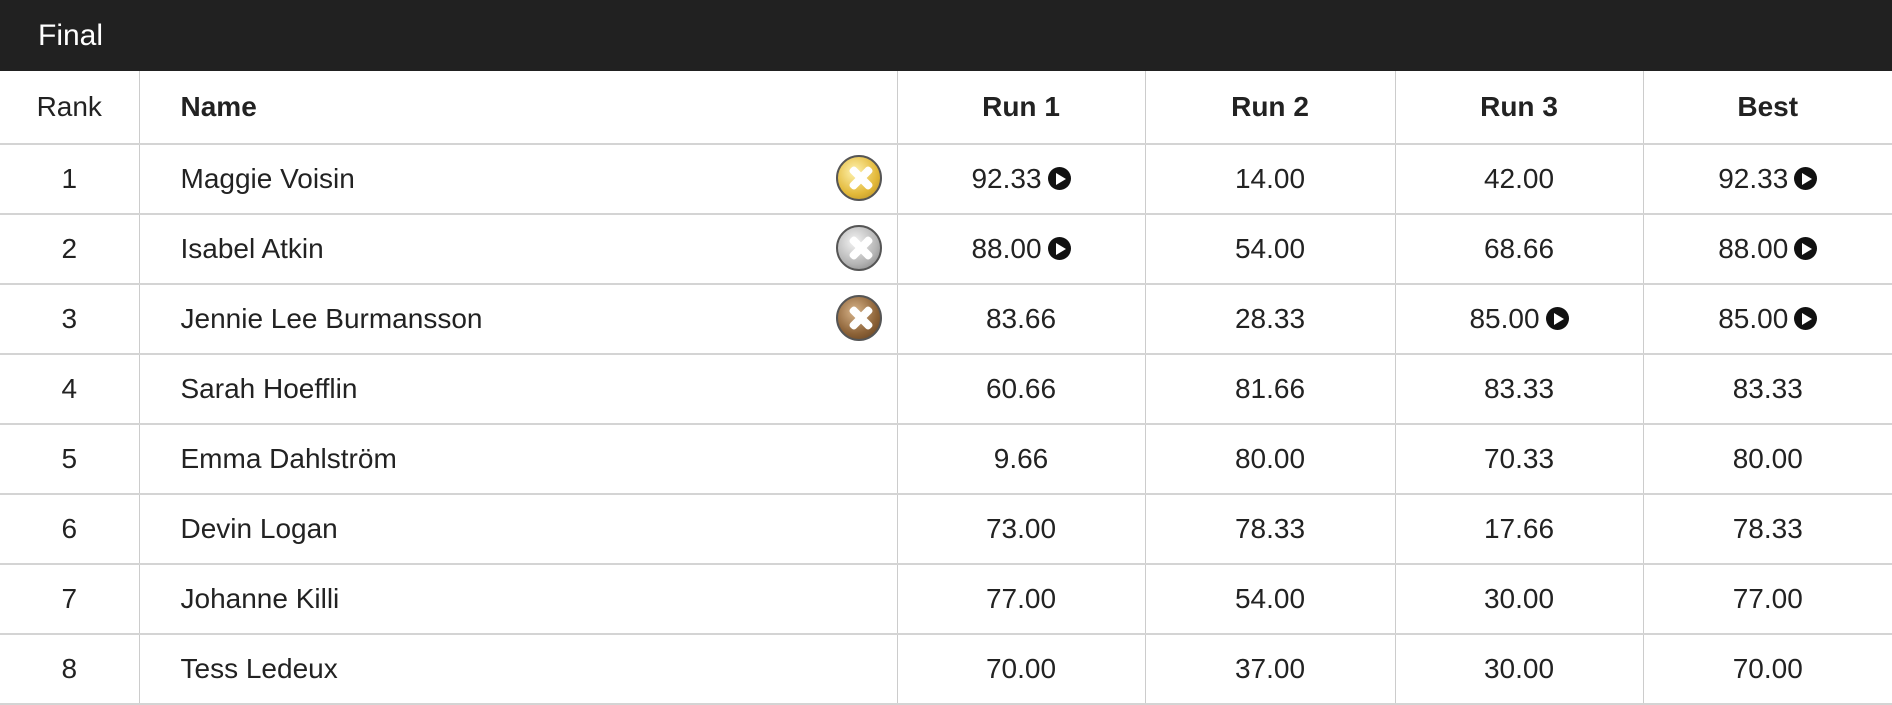 This screenshot has height=705, width=1892. I want to click on score: 83.66, so click(1021, 319).